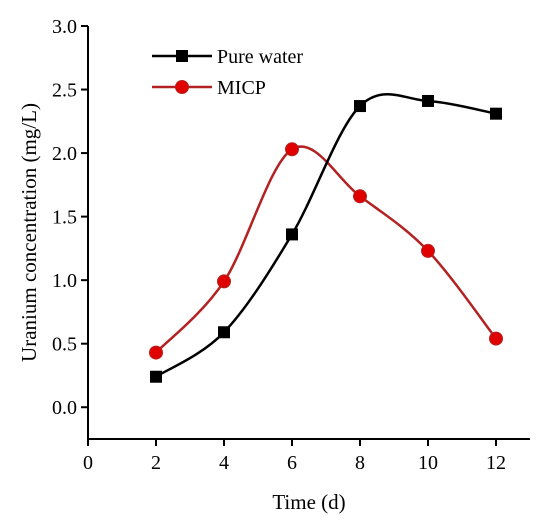 The width and height of the screenshot is (550, 524). Describe the element at coordinates (156, 463) in the screenshot. I see `x-tick-label: 2` at that location.